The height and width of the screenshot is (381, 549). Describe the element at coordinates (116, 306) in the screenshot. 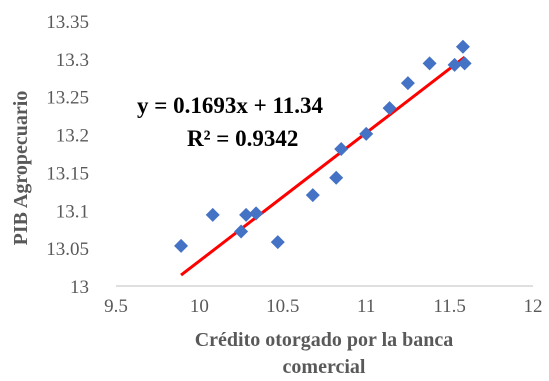

I see `x-tick-label: 9.5` at that location.